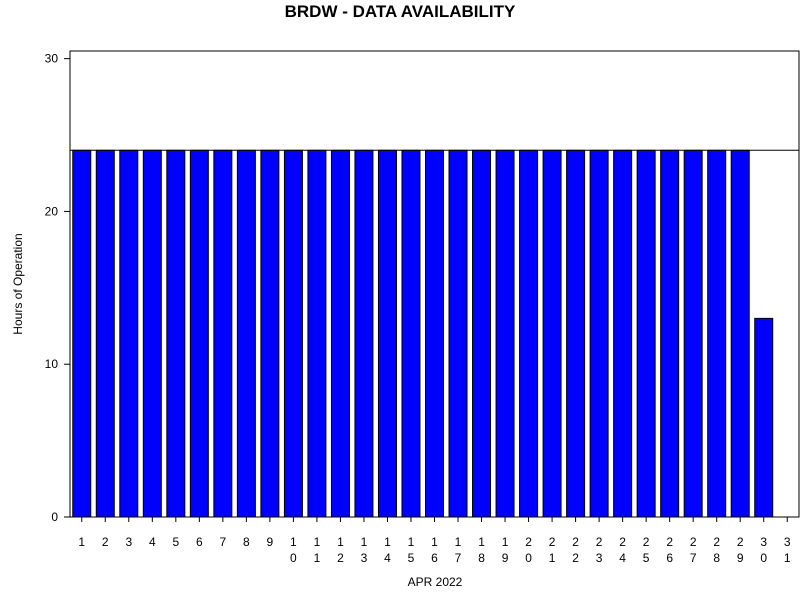 This screenshot has width=800, height=600. I want to click on y-tick-label: 10, so click(52, 364).